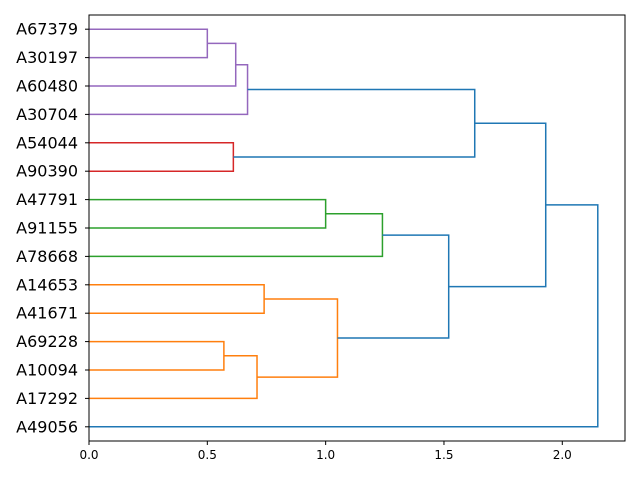  Describe the element at coordinates (562, 455) in the screenshot. I see `x-tick-label: 2.0` at that location.